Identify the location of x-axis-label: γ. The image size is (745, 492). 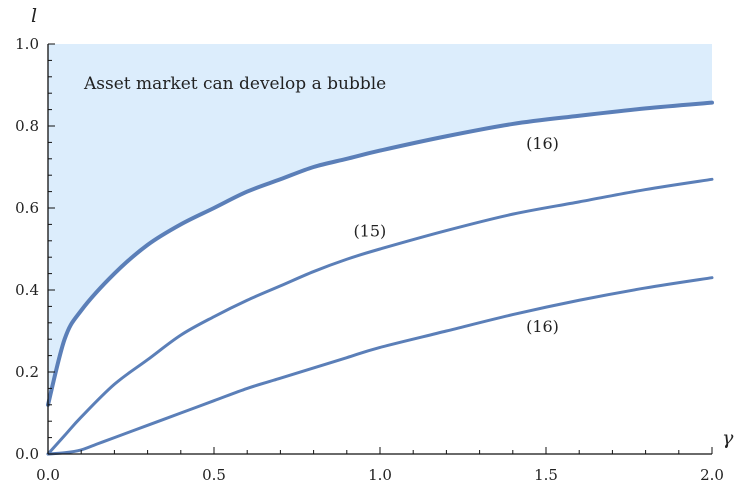
(728, 438).